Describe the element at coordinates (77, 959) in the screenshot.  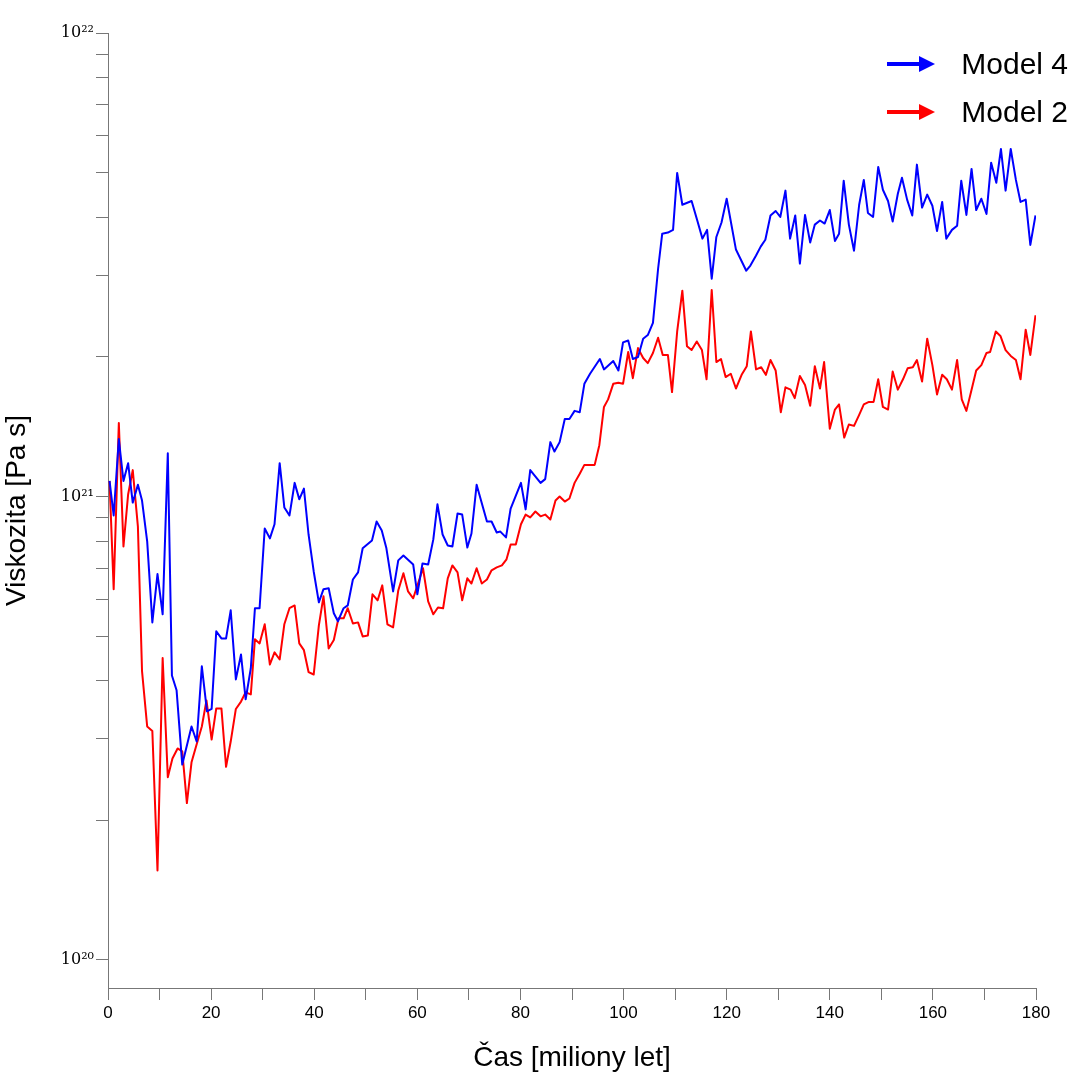
I see `y-tick-label: 10²⁰` at that location.